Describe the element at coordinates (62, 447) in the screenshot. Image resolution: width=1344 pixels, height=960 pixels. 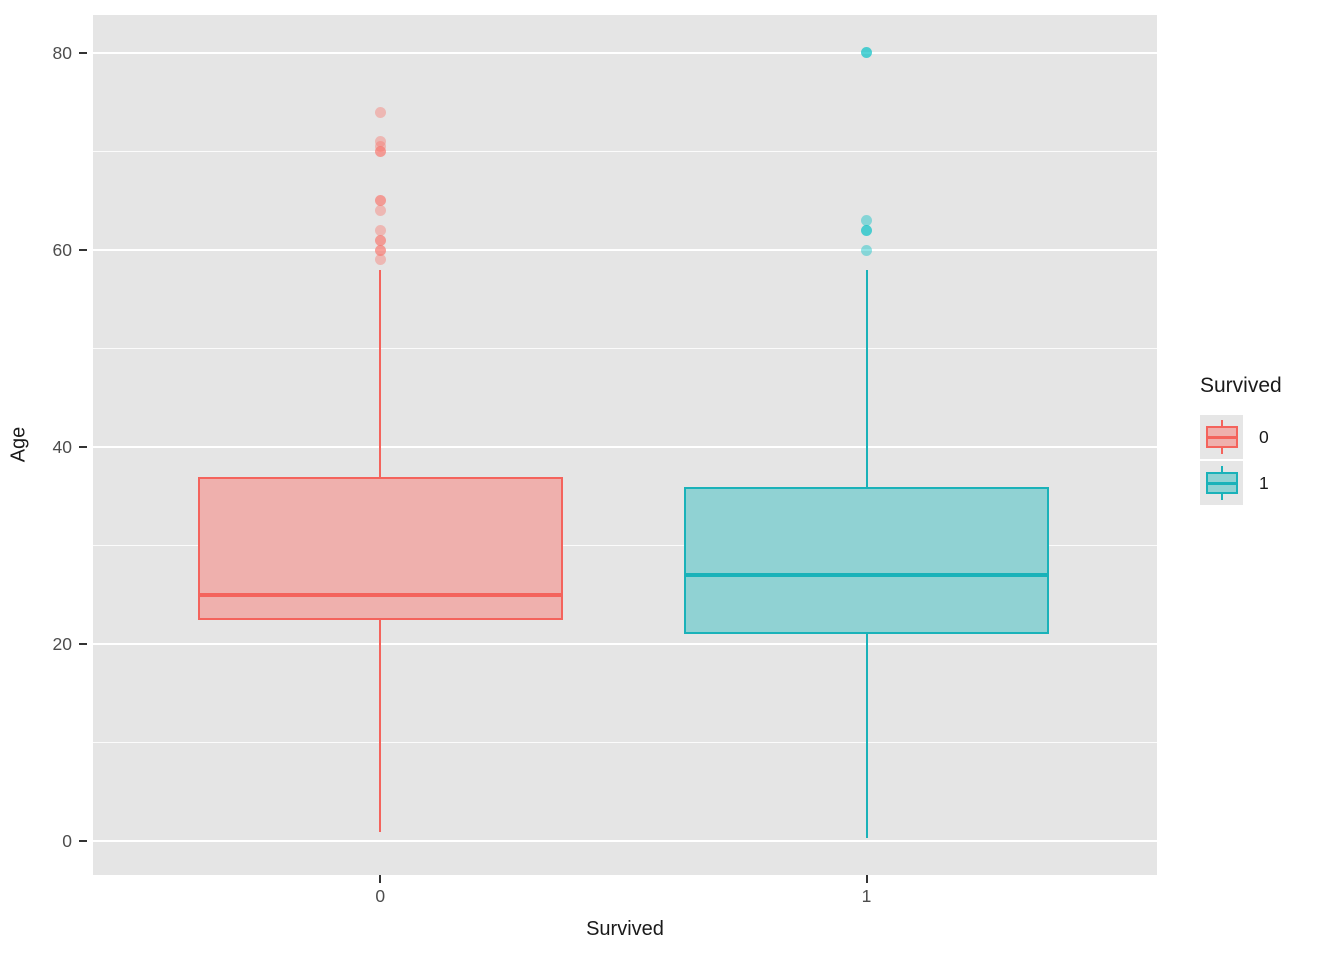
I see `y-tick-label: 40` at that location.